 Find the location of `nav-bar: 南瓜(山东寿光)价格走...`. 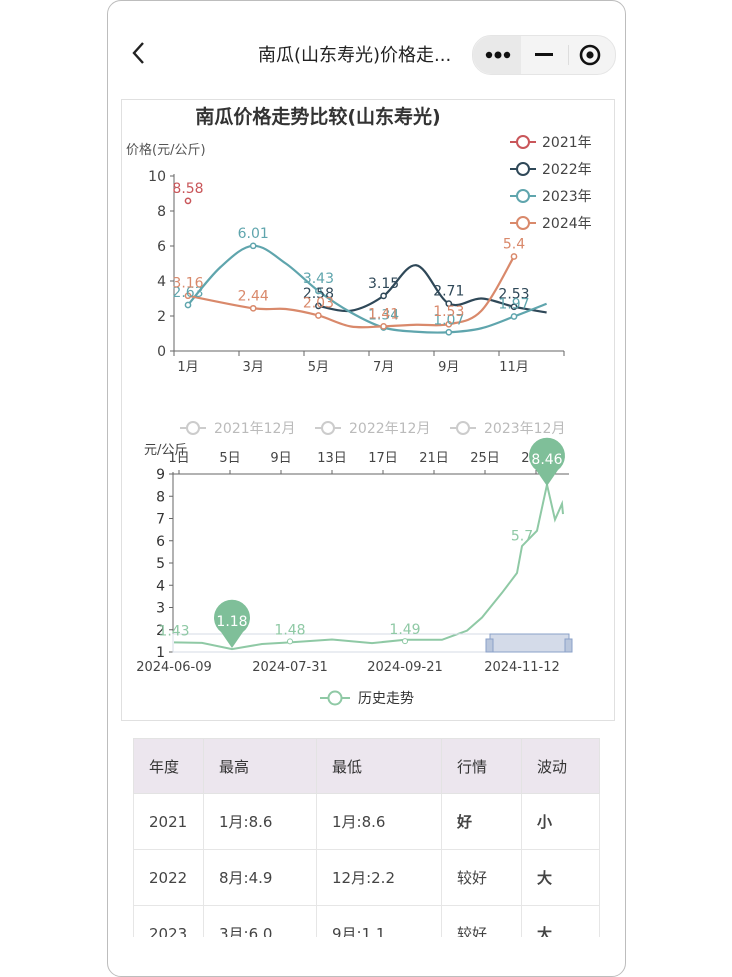

nav-bar: 南瓜(山东寿光)价格走... is located at coordinates (366, 49).